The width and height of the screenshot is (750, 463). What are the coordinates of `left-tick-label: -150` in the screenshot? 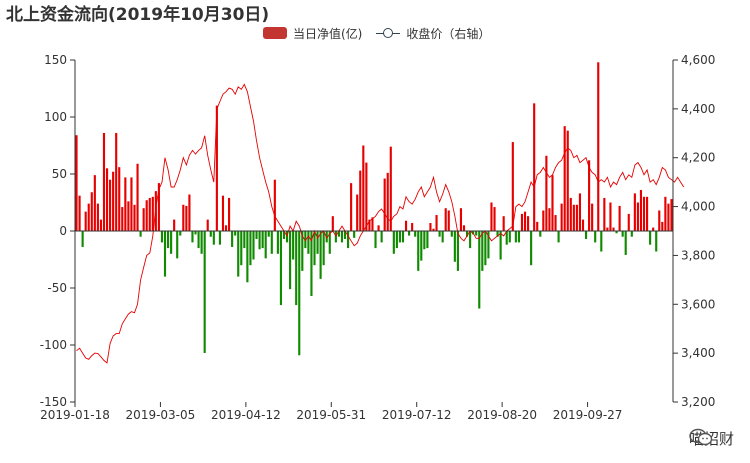 It's located at (53, 402).